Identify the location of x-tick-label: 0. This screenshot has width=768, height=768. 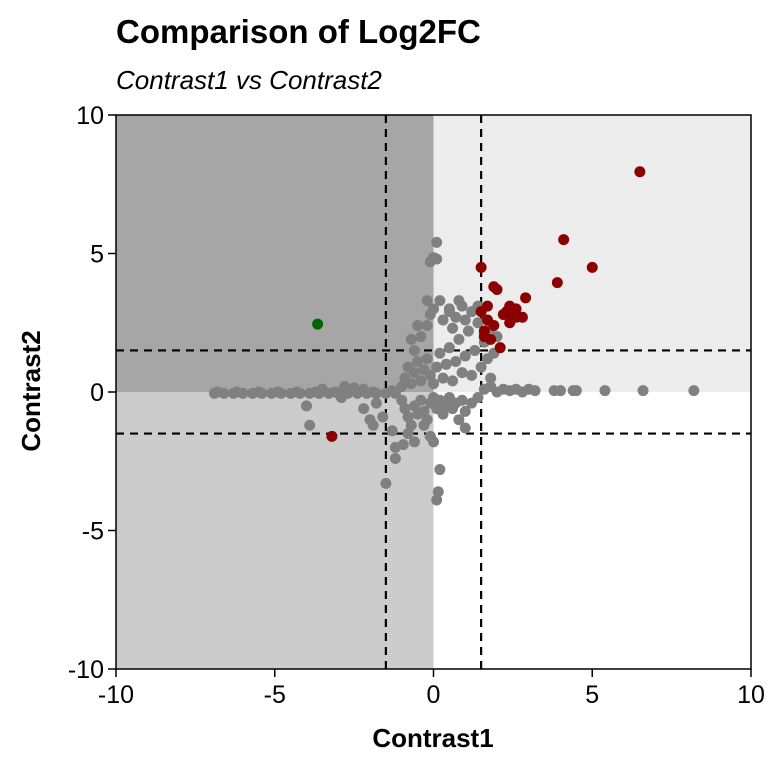
(434, 695).